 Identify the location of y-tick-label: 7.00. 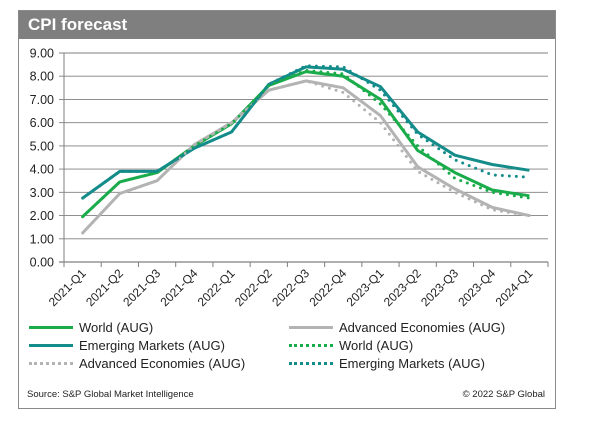
(42, 100).